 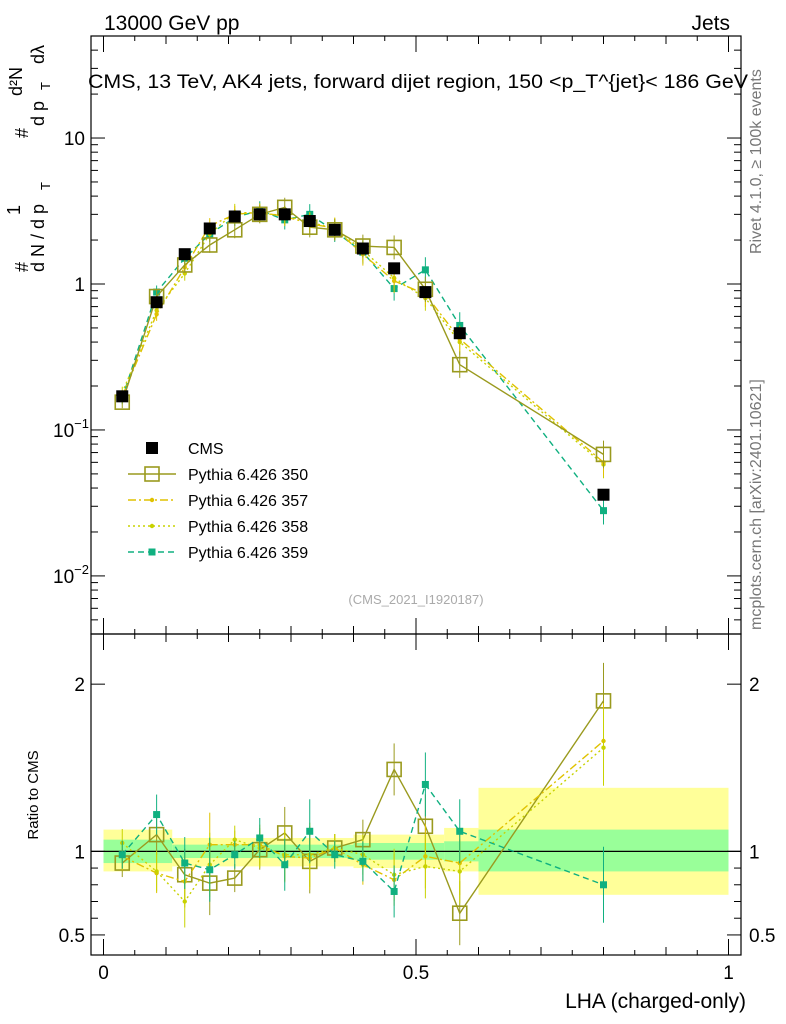 What do you see at coordinates (248, 553) in the screenshot?
I see `legend-label-p359: Pythia 6.426 359` at bounding box center [248, 553].